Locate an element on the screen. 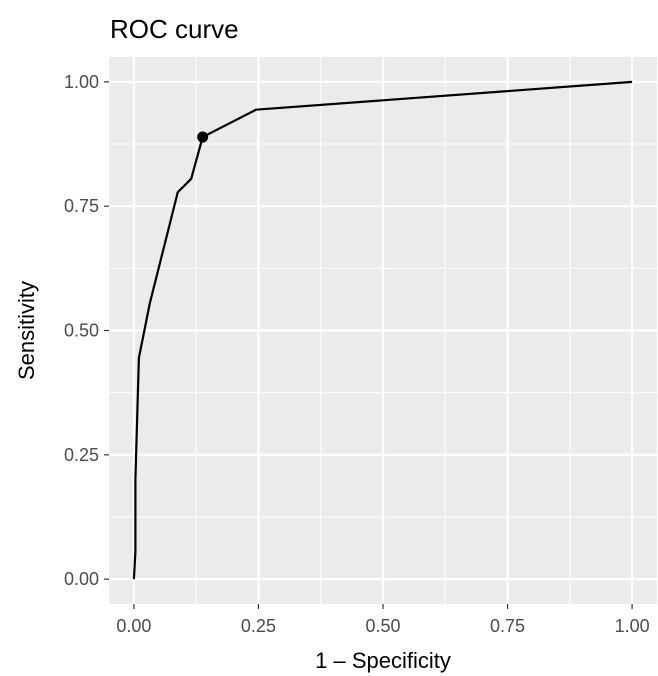 The image size is (658, 676). y-tick-label: 0.50 is located at coordinates (81, 331).